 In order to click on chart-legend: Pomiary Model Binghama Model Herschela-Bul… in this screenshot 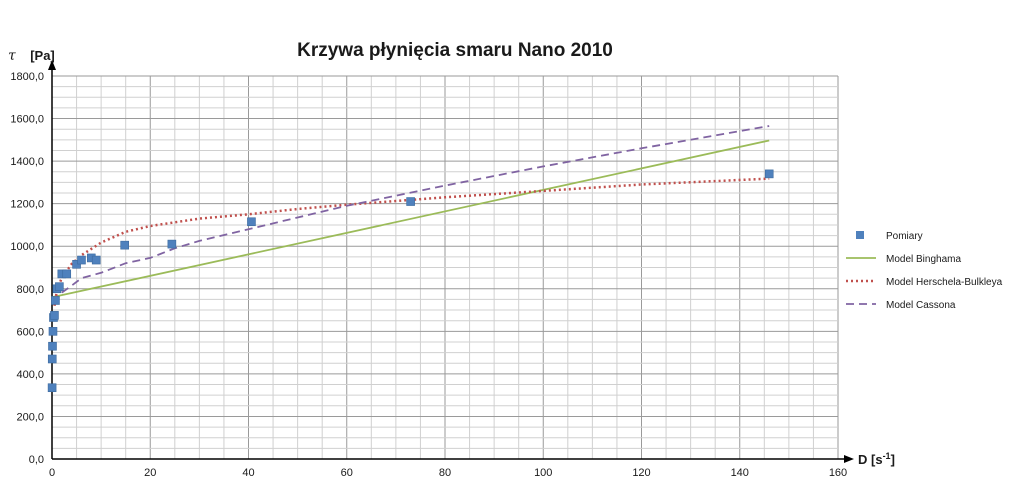, I will do `click(924, 271)`.